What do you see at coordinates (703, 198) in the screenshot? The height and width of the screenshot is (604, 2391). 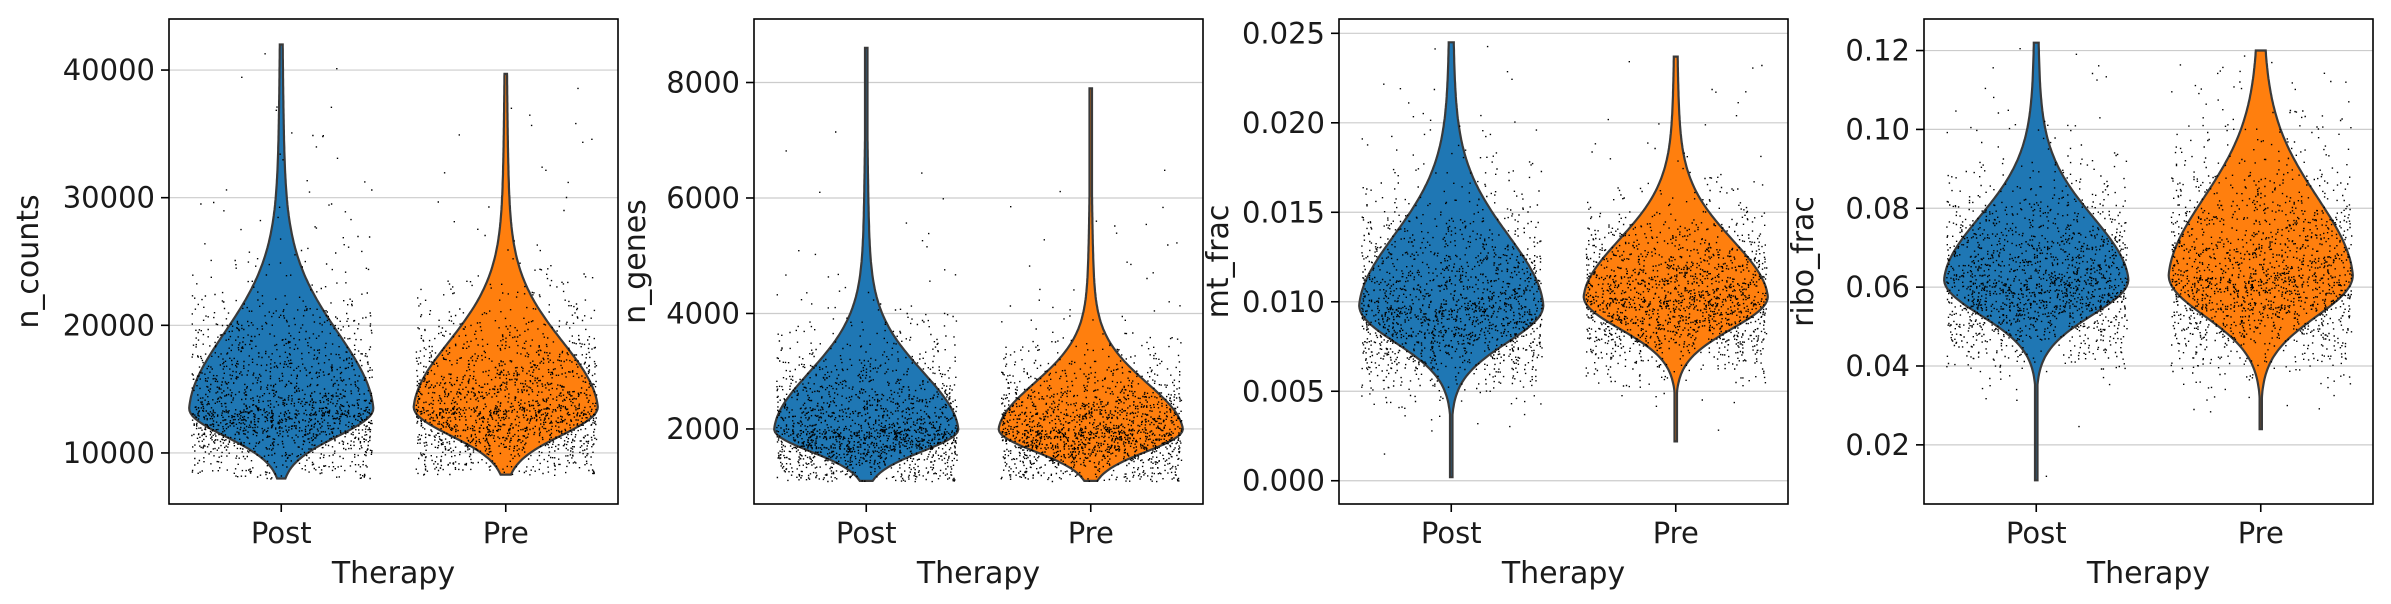 I see `y-tick-label: 6000` at bounding box center [703, 198].